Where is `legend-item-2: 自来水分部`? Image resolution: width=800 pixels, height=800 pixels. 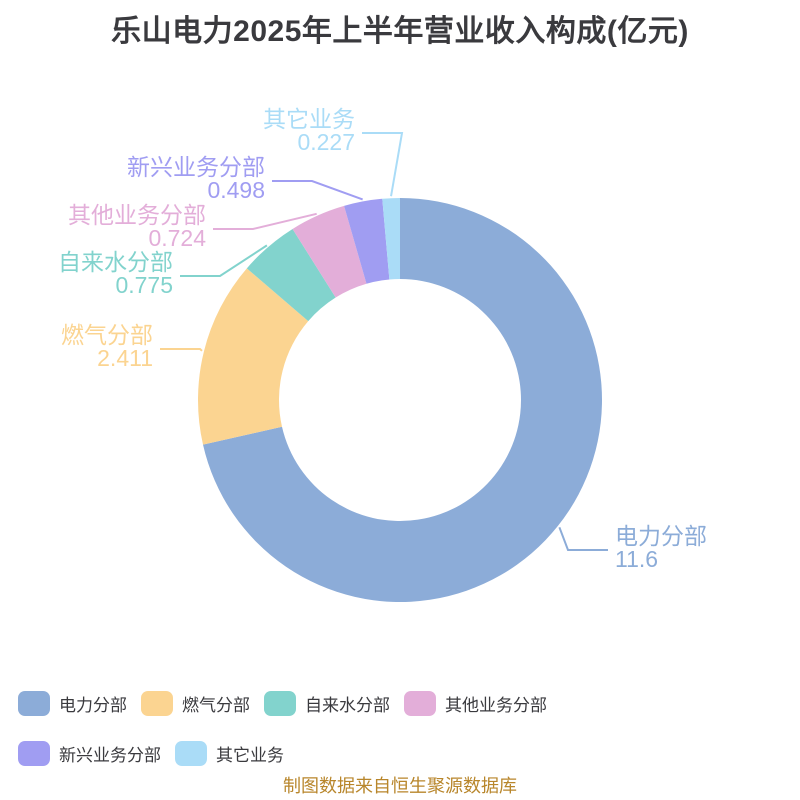 legend-item-2: 自来水分部 is located at coordinates (327, 703).